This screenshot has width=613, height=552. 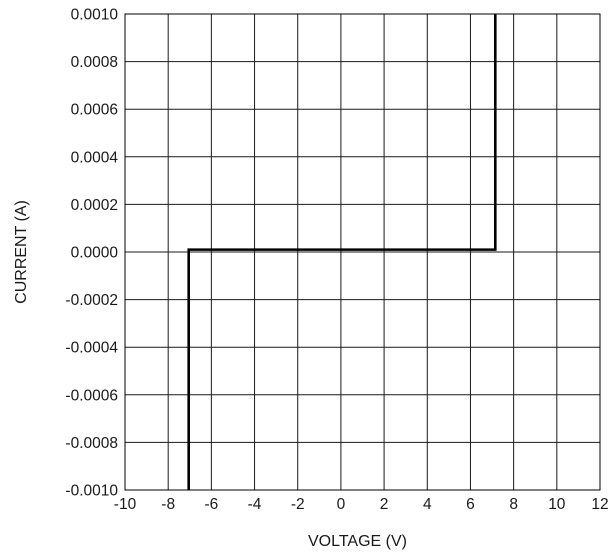 What do you see at coordinates (427, 504) in the screenshot?
I see `x-tick-label: 4` at bounding box center [427, 504].